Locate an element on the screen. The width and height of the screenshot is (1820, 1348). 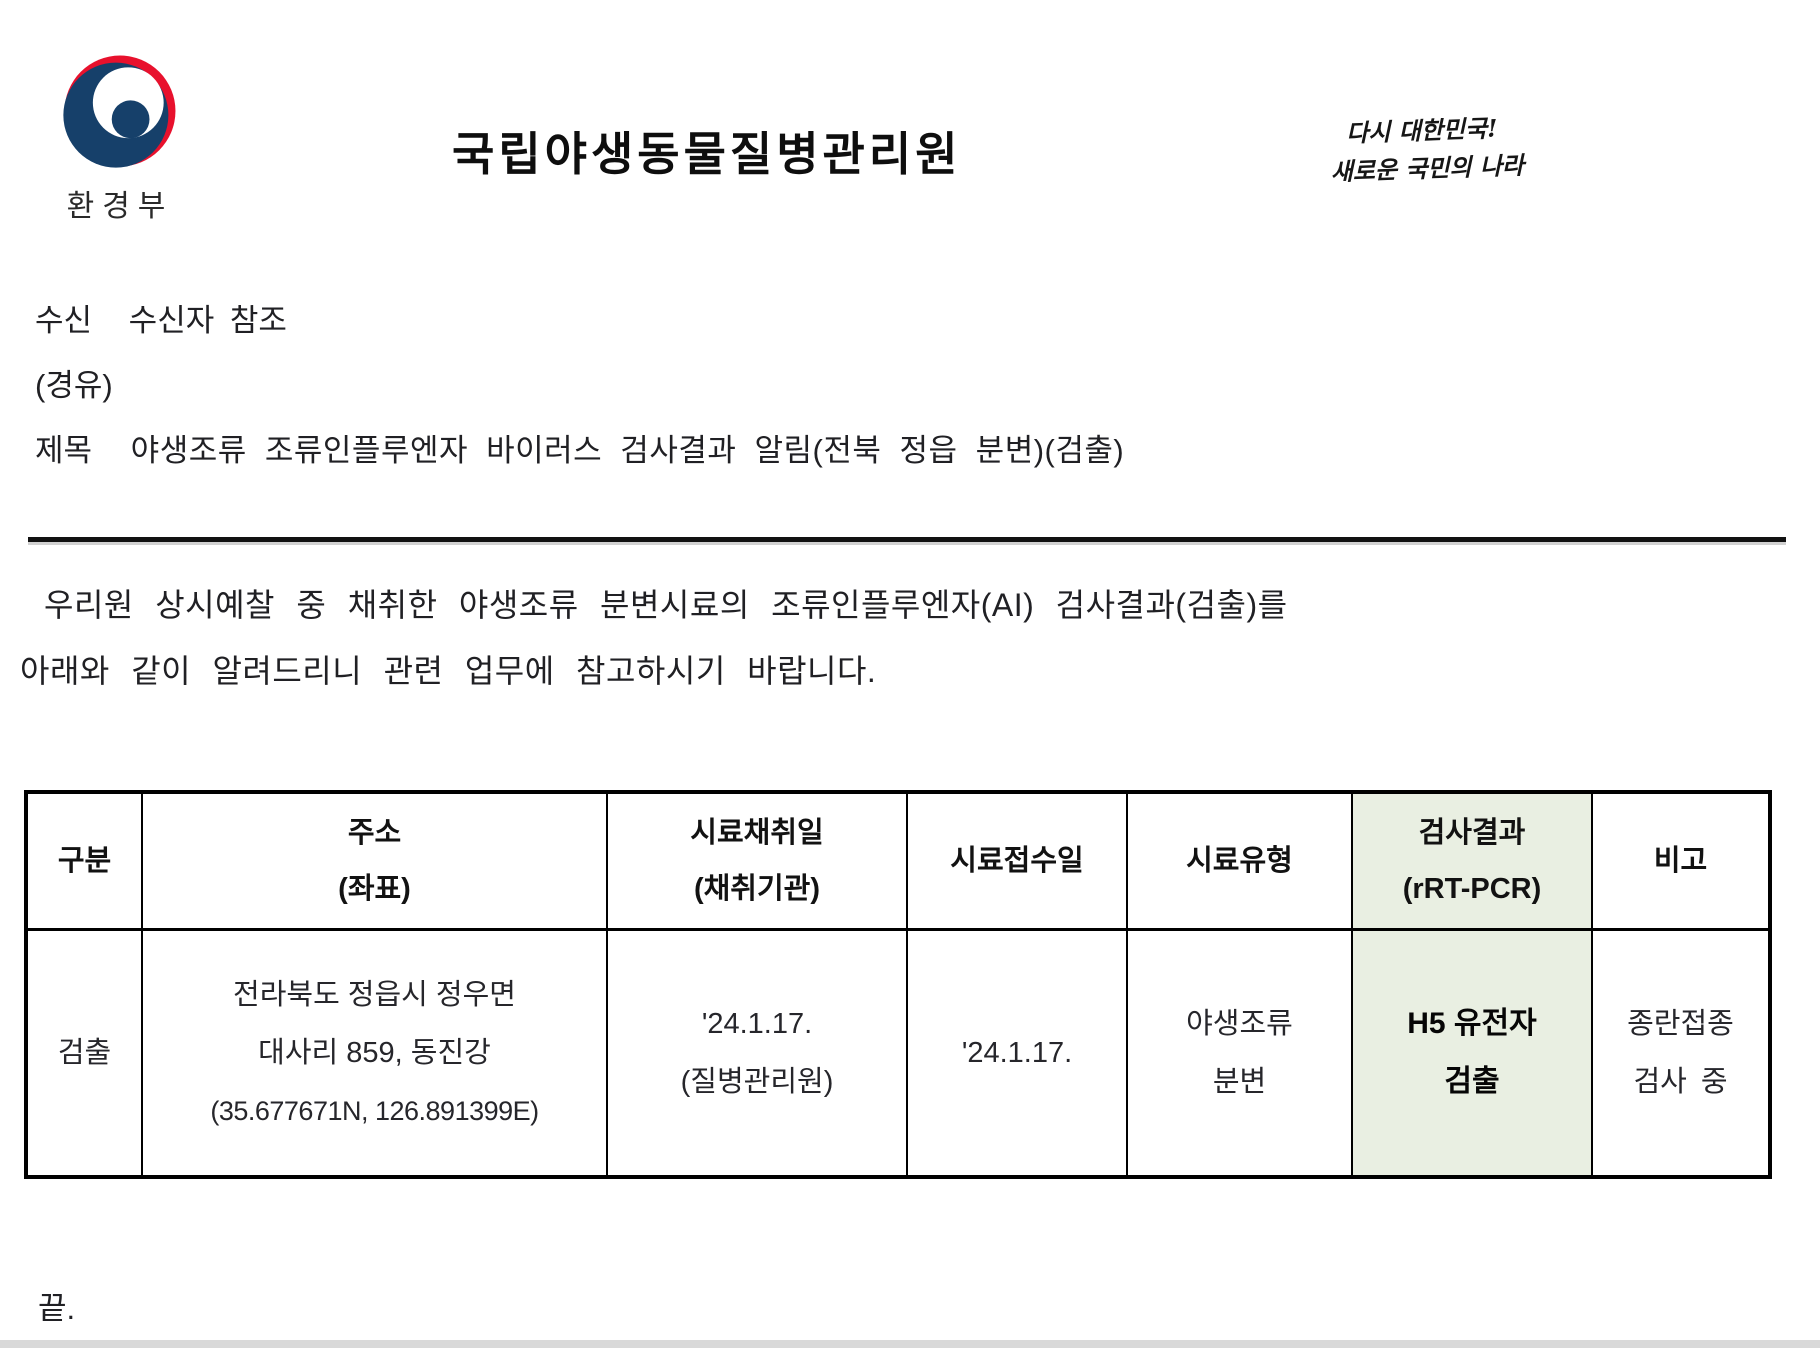
page-bottom-edge is located at coordinates (910, 1344).